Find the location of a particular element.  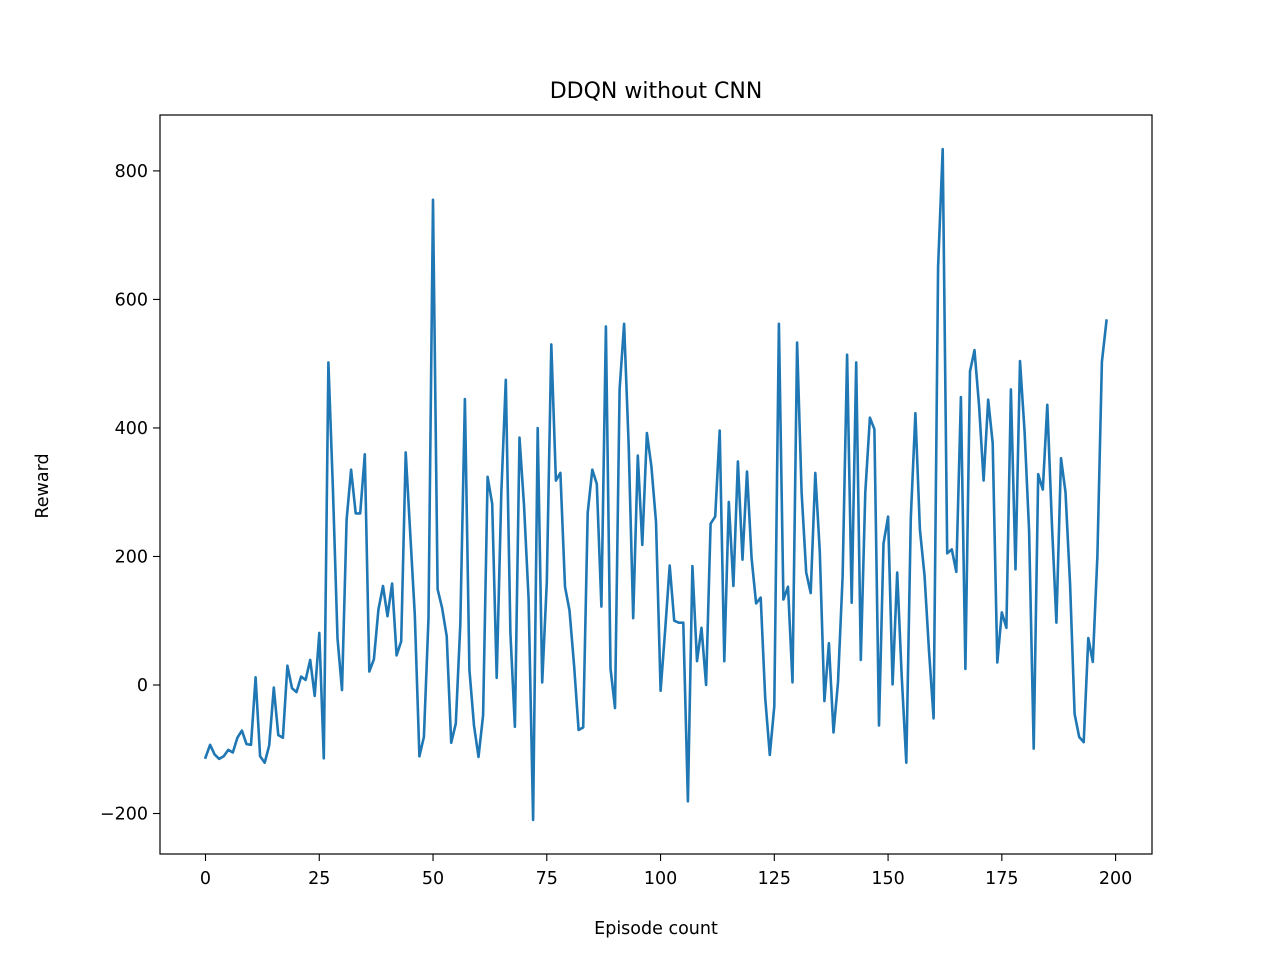

x-tick-label: 200 is located at coordinates (1115, 879).